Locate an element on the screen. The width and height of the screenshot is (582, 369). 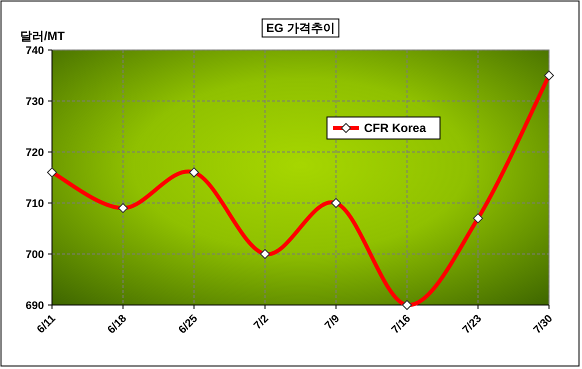
x-tick-label: 7/2 is located at coordinates (262, 322).